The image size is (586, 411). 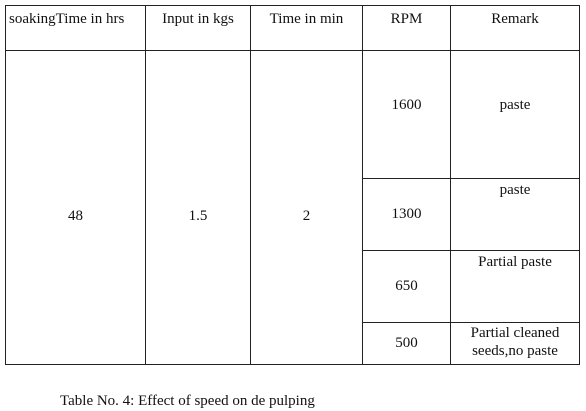 I want to click on cell: 1.5, so click(x=198, y=216).